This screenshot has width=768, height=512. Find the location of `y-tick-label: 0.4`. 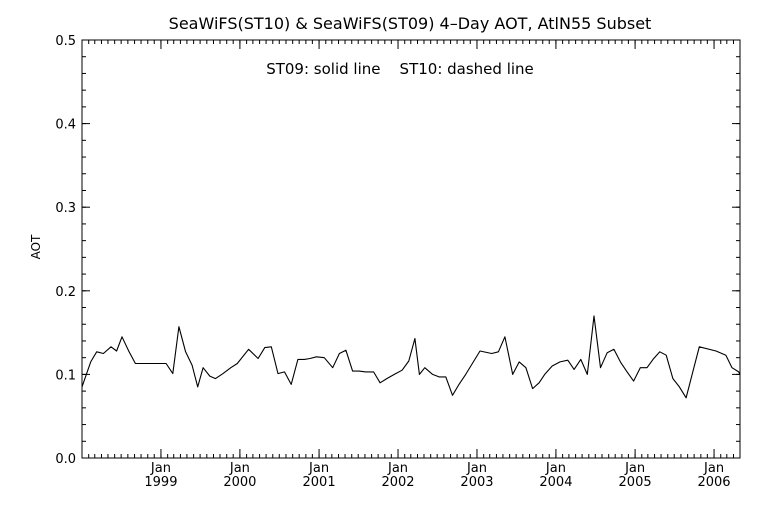

y-tick-label: 0.4 is located at coordinates (65, 125).